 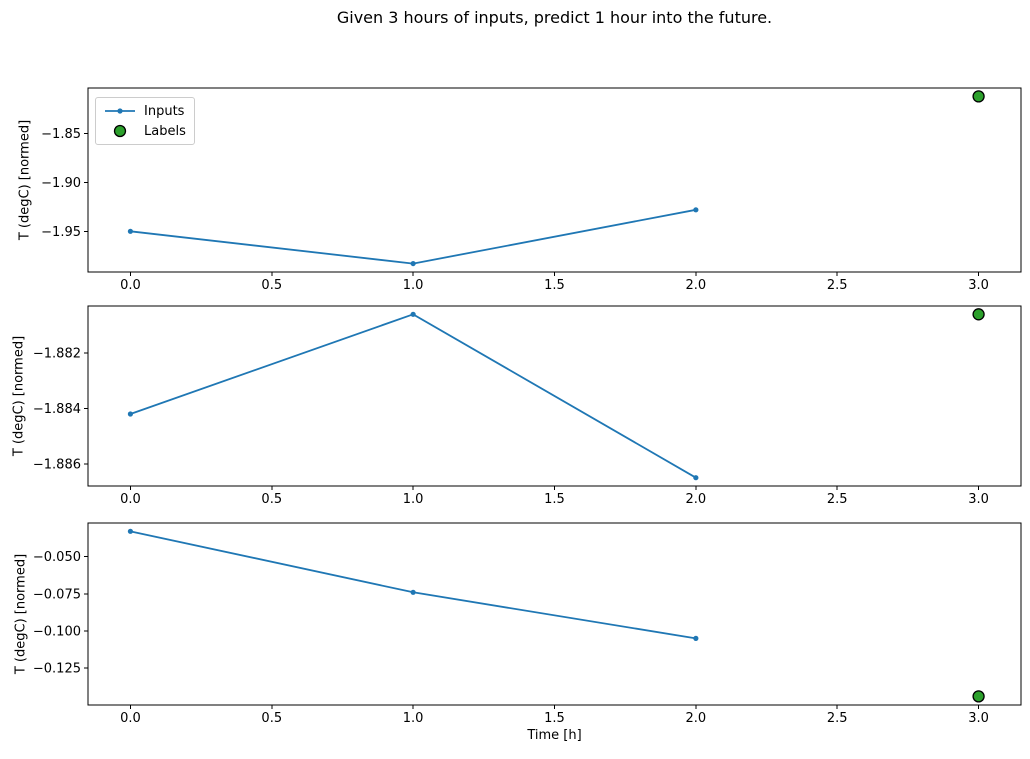 I want to click on y-axis-label-1: T (degC) [normed], so click(x=25, y=180).